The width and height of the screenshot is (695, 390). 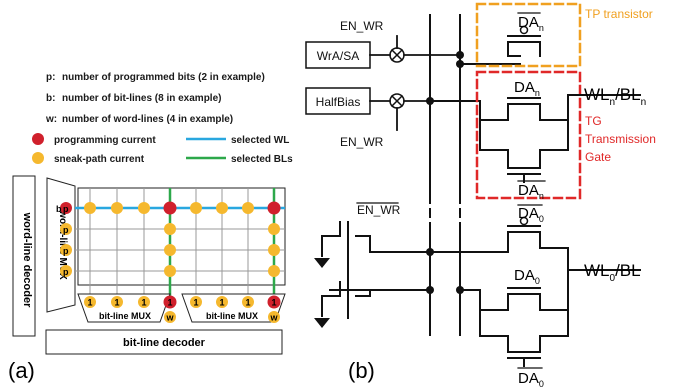 What do you see at coordinates (445, 172) in the screenshot?
I see `bus-junctions` at bounding box center [445, 172].